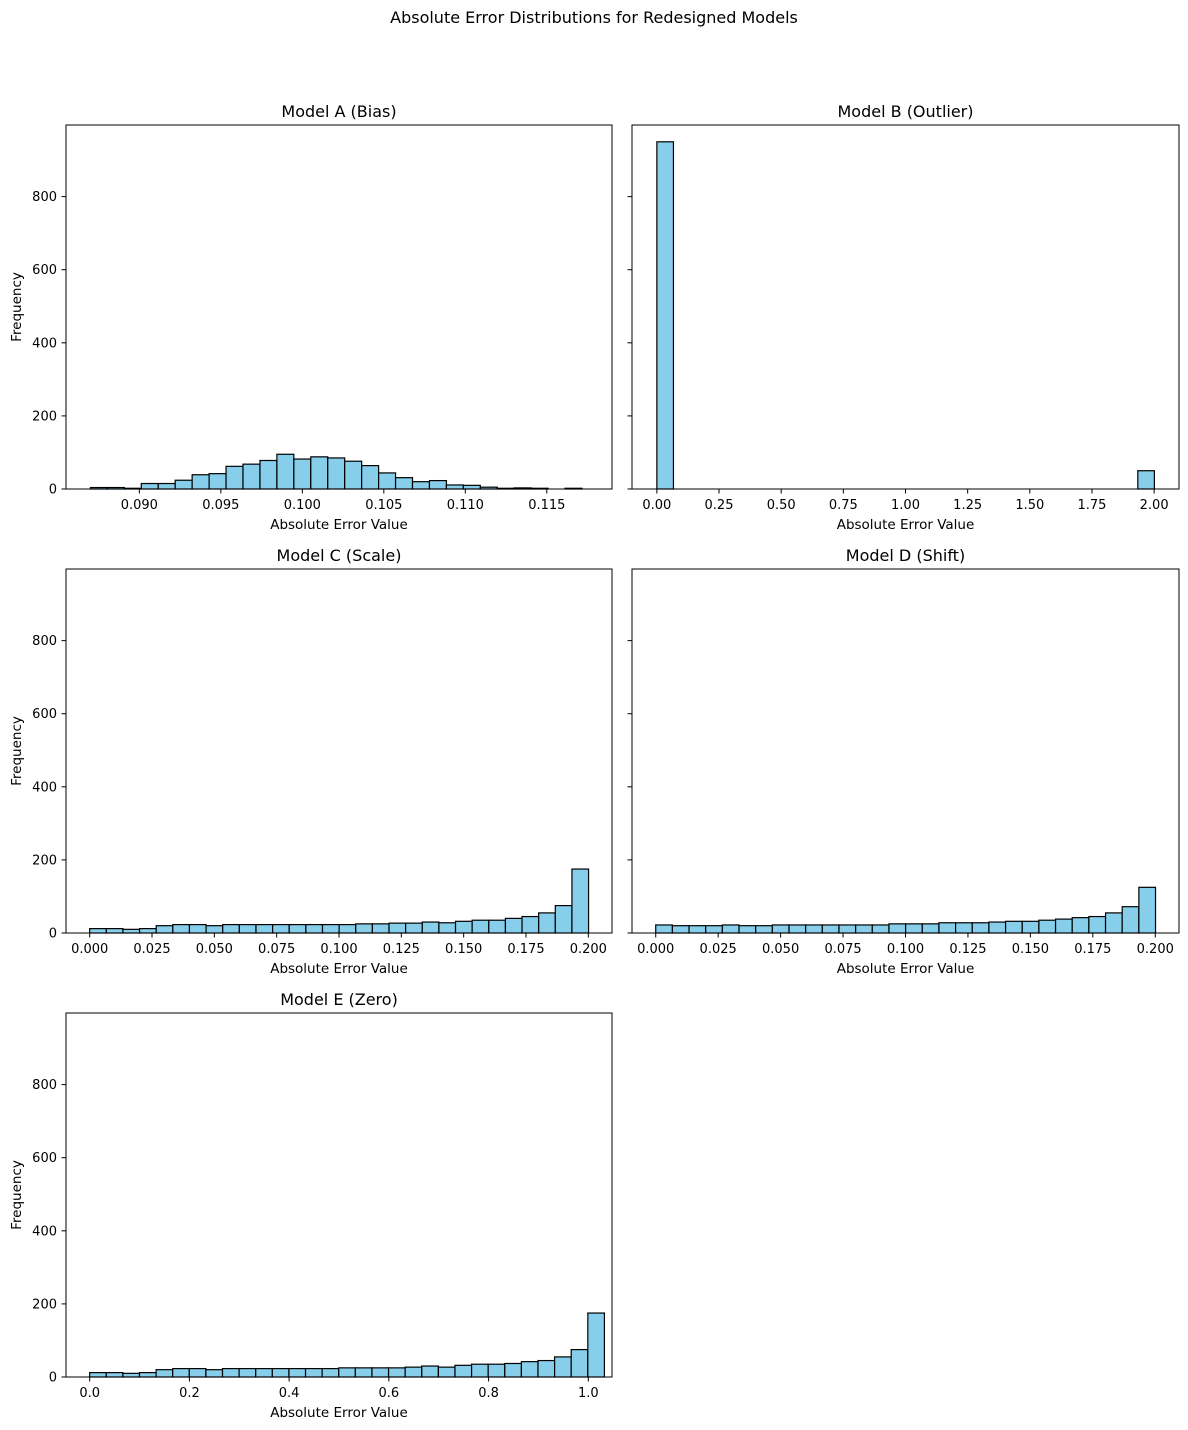  I want to click on x-tick-label: 0.115, so click(546, 505).